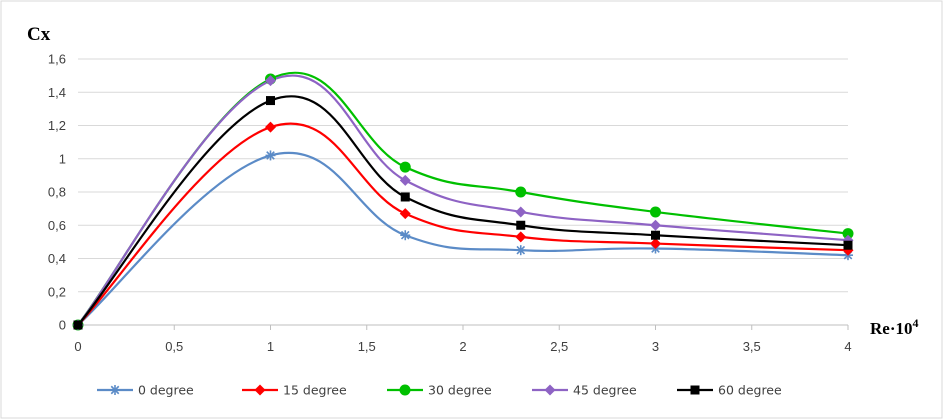 This screenshot has height=419, width=943. What do you see at coordinates (367, 346) in the screenshot?
I see `x-tick-label: 1,5` at bounding box center [367, 346].